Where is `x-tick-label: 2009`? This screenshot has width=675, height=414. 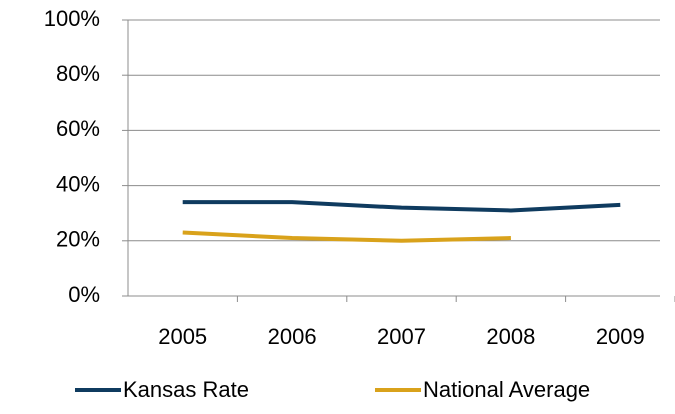 x-tick-label: 2009 is located at coordinates (620, 336).